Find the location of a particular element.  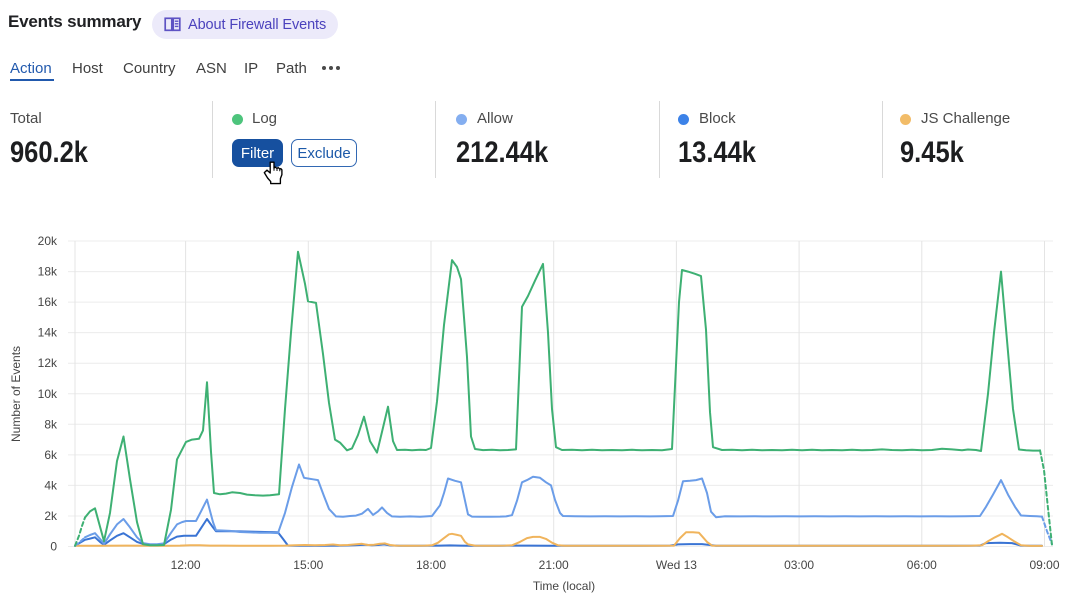

svg-text: 12k is located at coordinates (48, 363).